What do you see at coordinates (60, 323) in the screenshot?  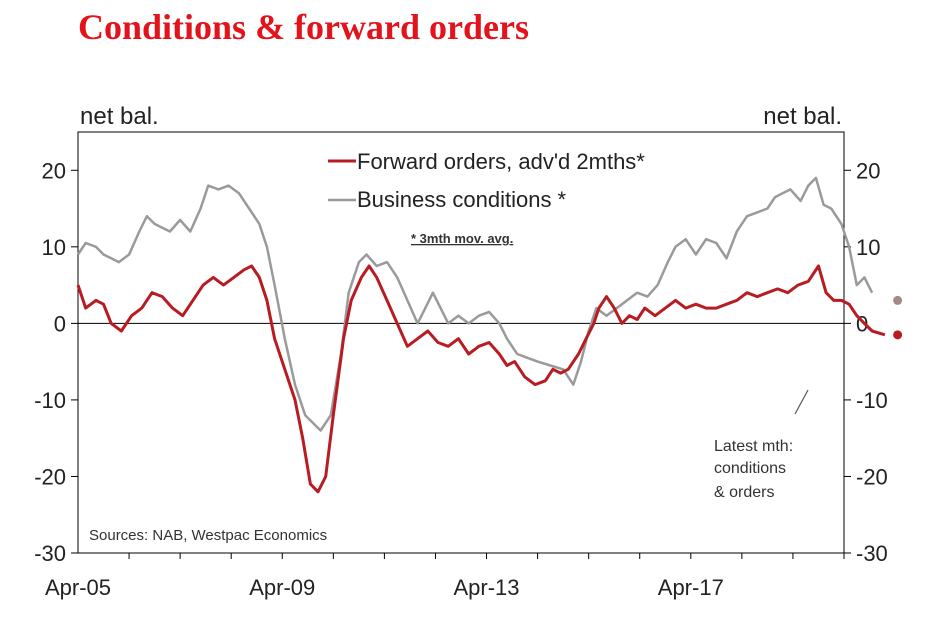 I see `y-tick-label-left: 0` at bounding box center [60, 323].